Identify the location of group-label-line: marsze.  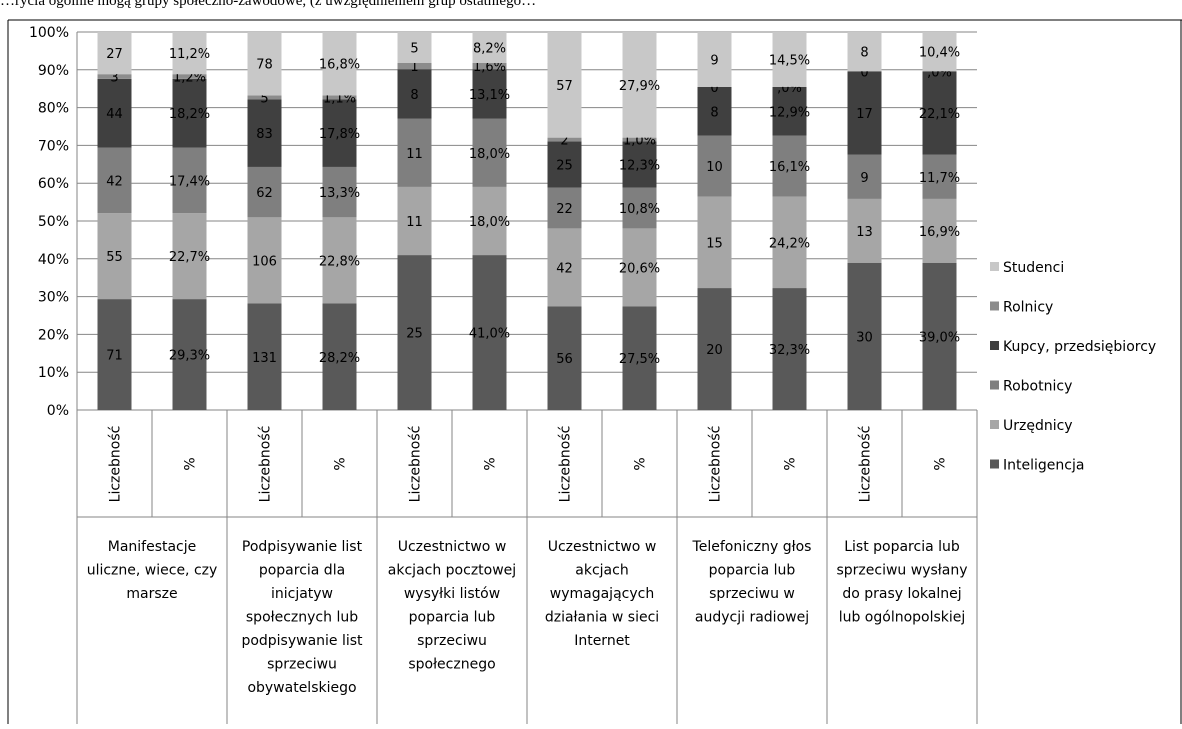
(151, 594).